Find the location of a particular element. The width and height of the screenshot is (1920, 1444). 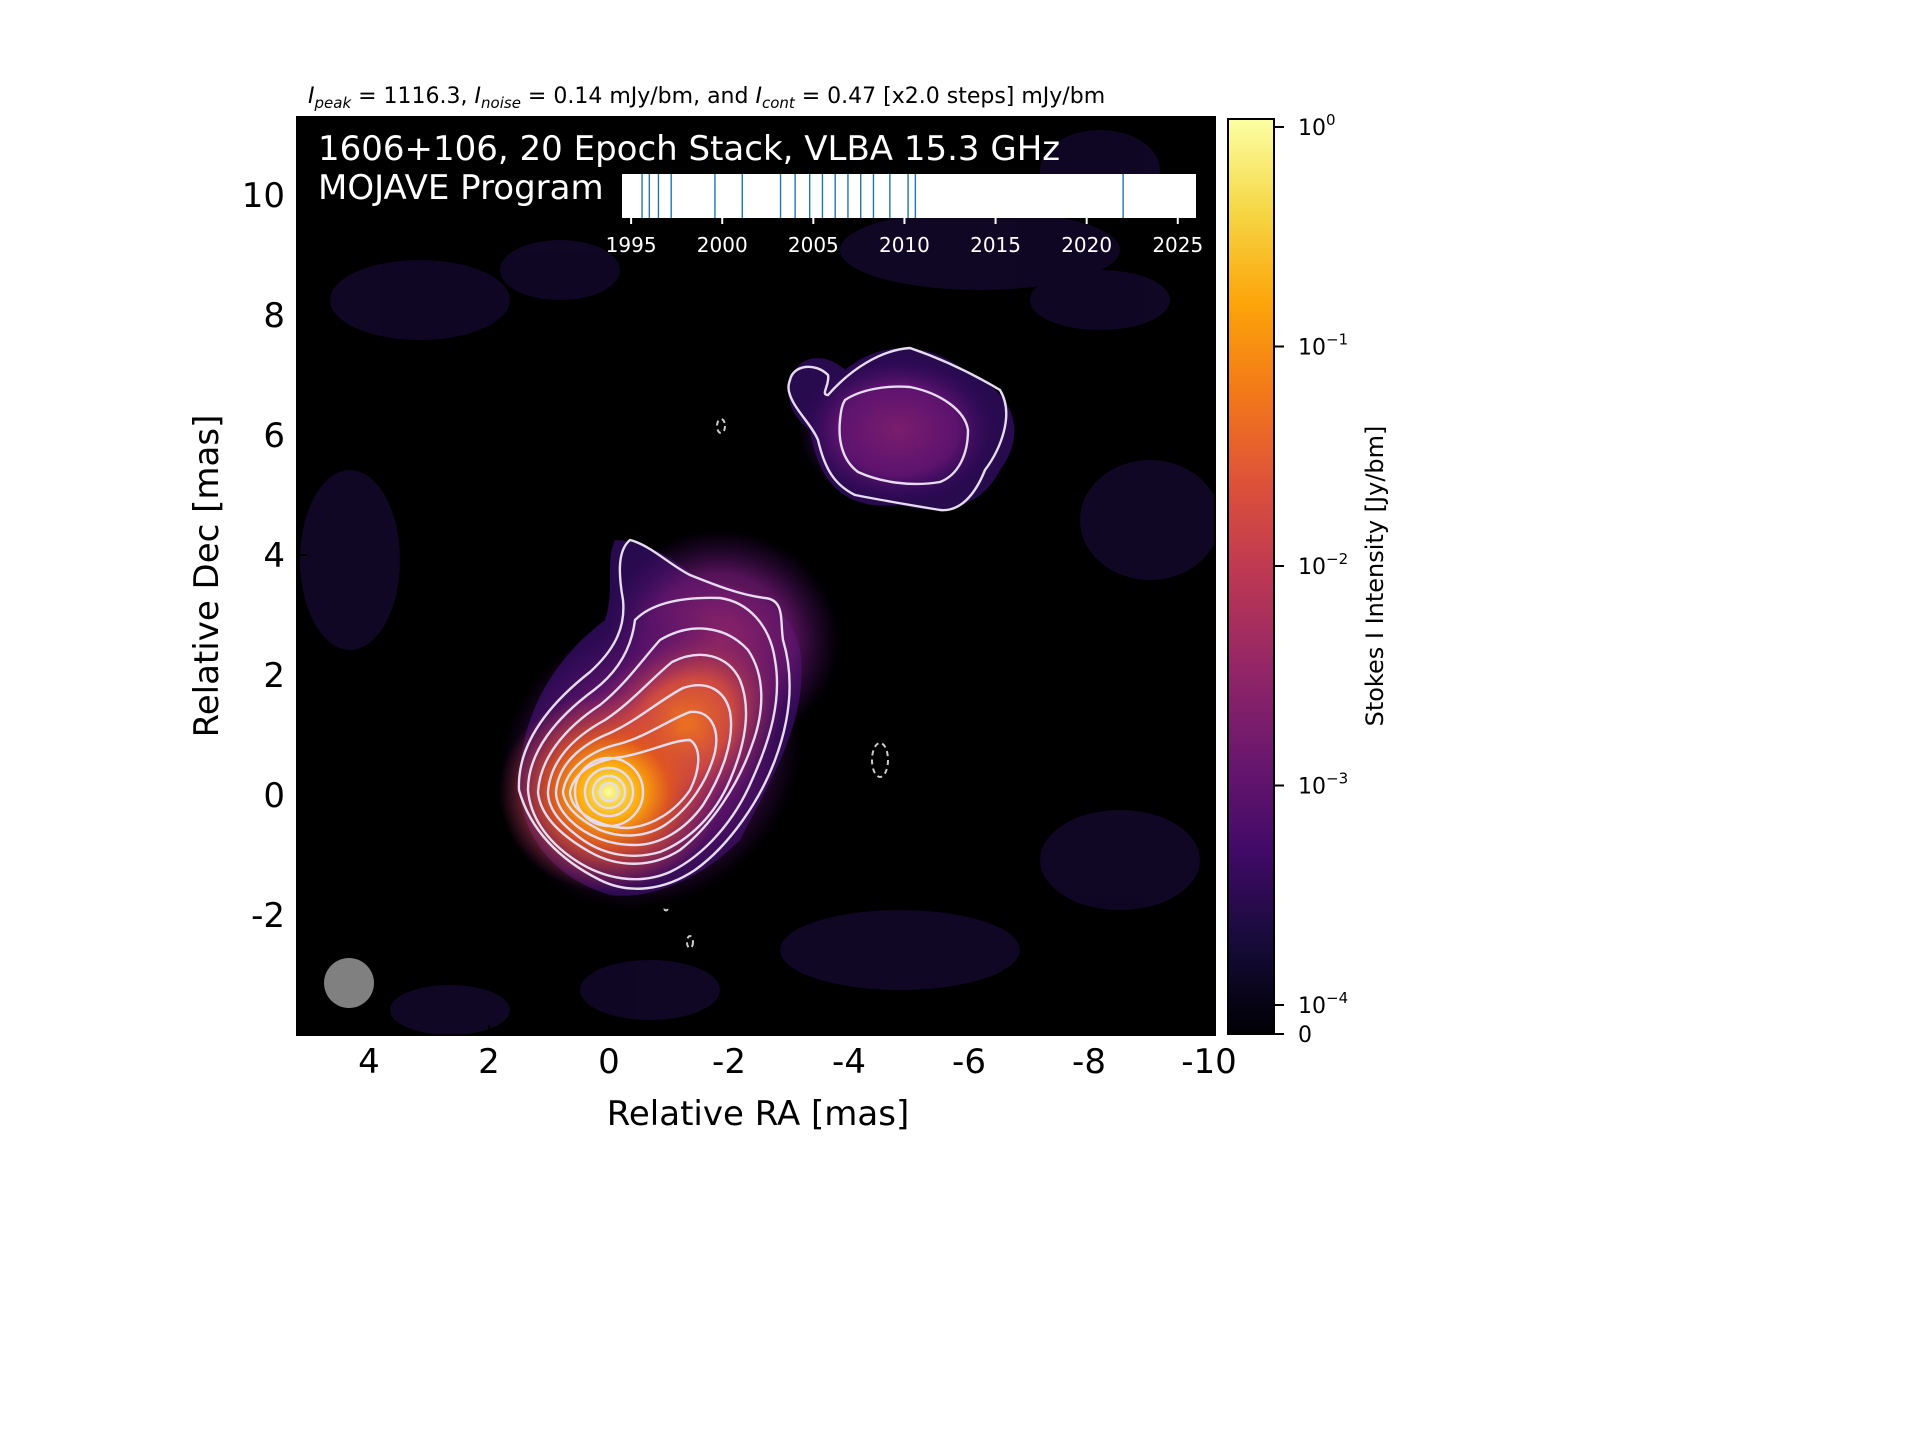

title-cont-value: = 0.47 [x2.0 steps] mJy/bm is located at coordinates (950, 96).